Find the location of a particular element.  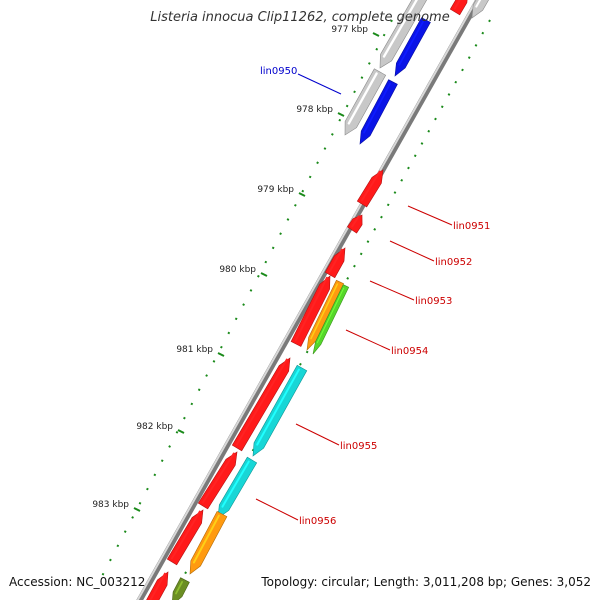

gene-label-text: lin0954 is located at coordinates (409, 351).